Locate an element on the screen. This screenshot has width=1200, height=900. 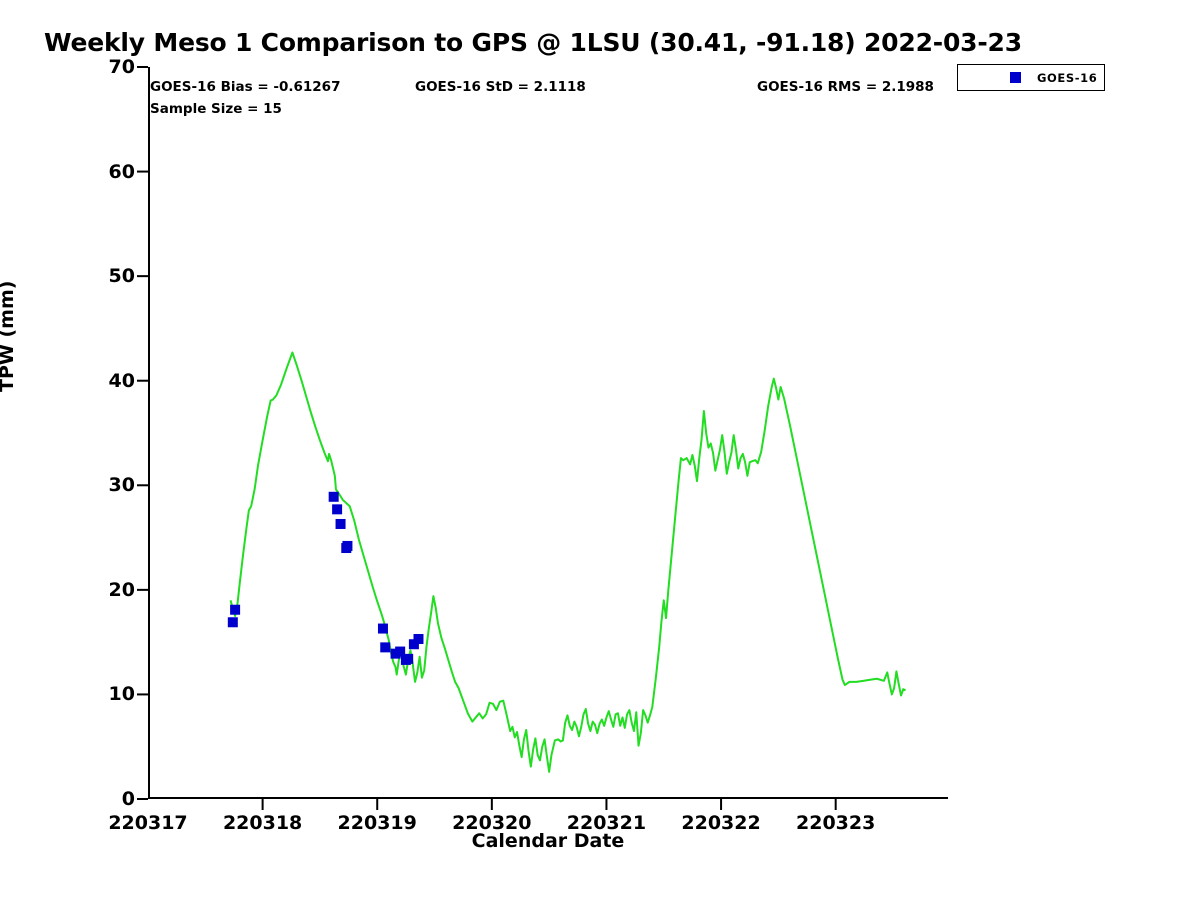
x-axis-tick-label: 220318 is located at coordinates (262, 823).